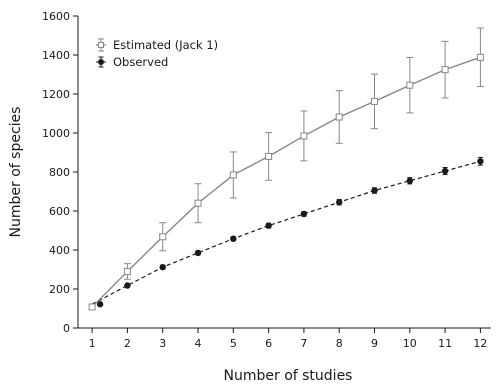 The width and height of the screenshot is (496, 387). What do you see at coordinates (339, 343) in the screenshot?
I see `x-tick-label: 8` at bounding box center [339, 343].